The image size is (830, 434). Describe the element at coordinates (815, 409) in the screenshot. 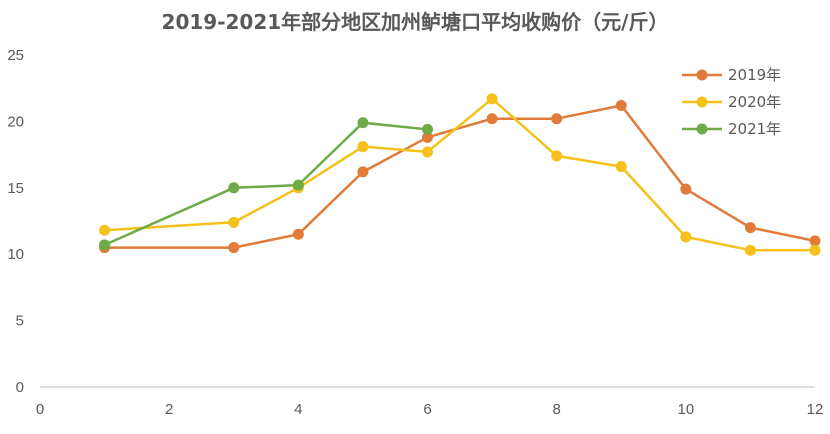

I see `x-tick-label: 12` at that location.